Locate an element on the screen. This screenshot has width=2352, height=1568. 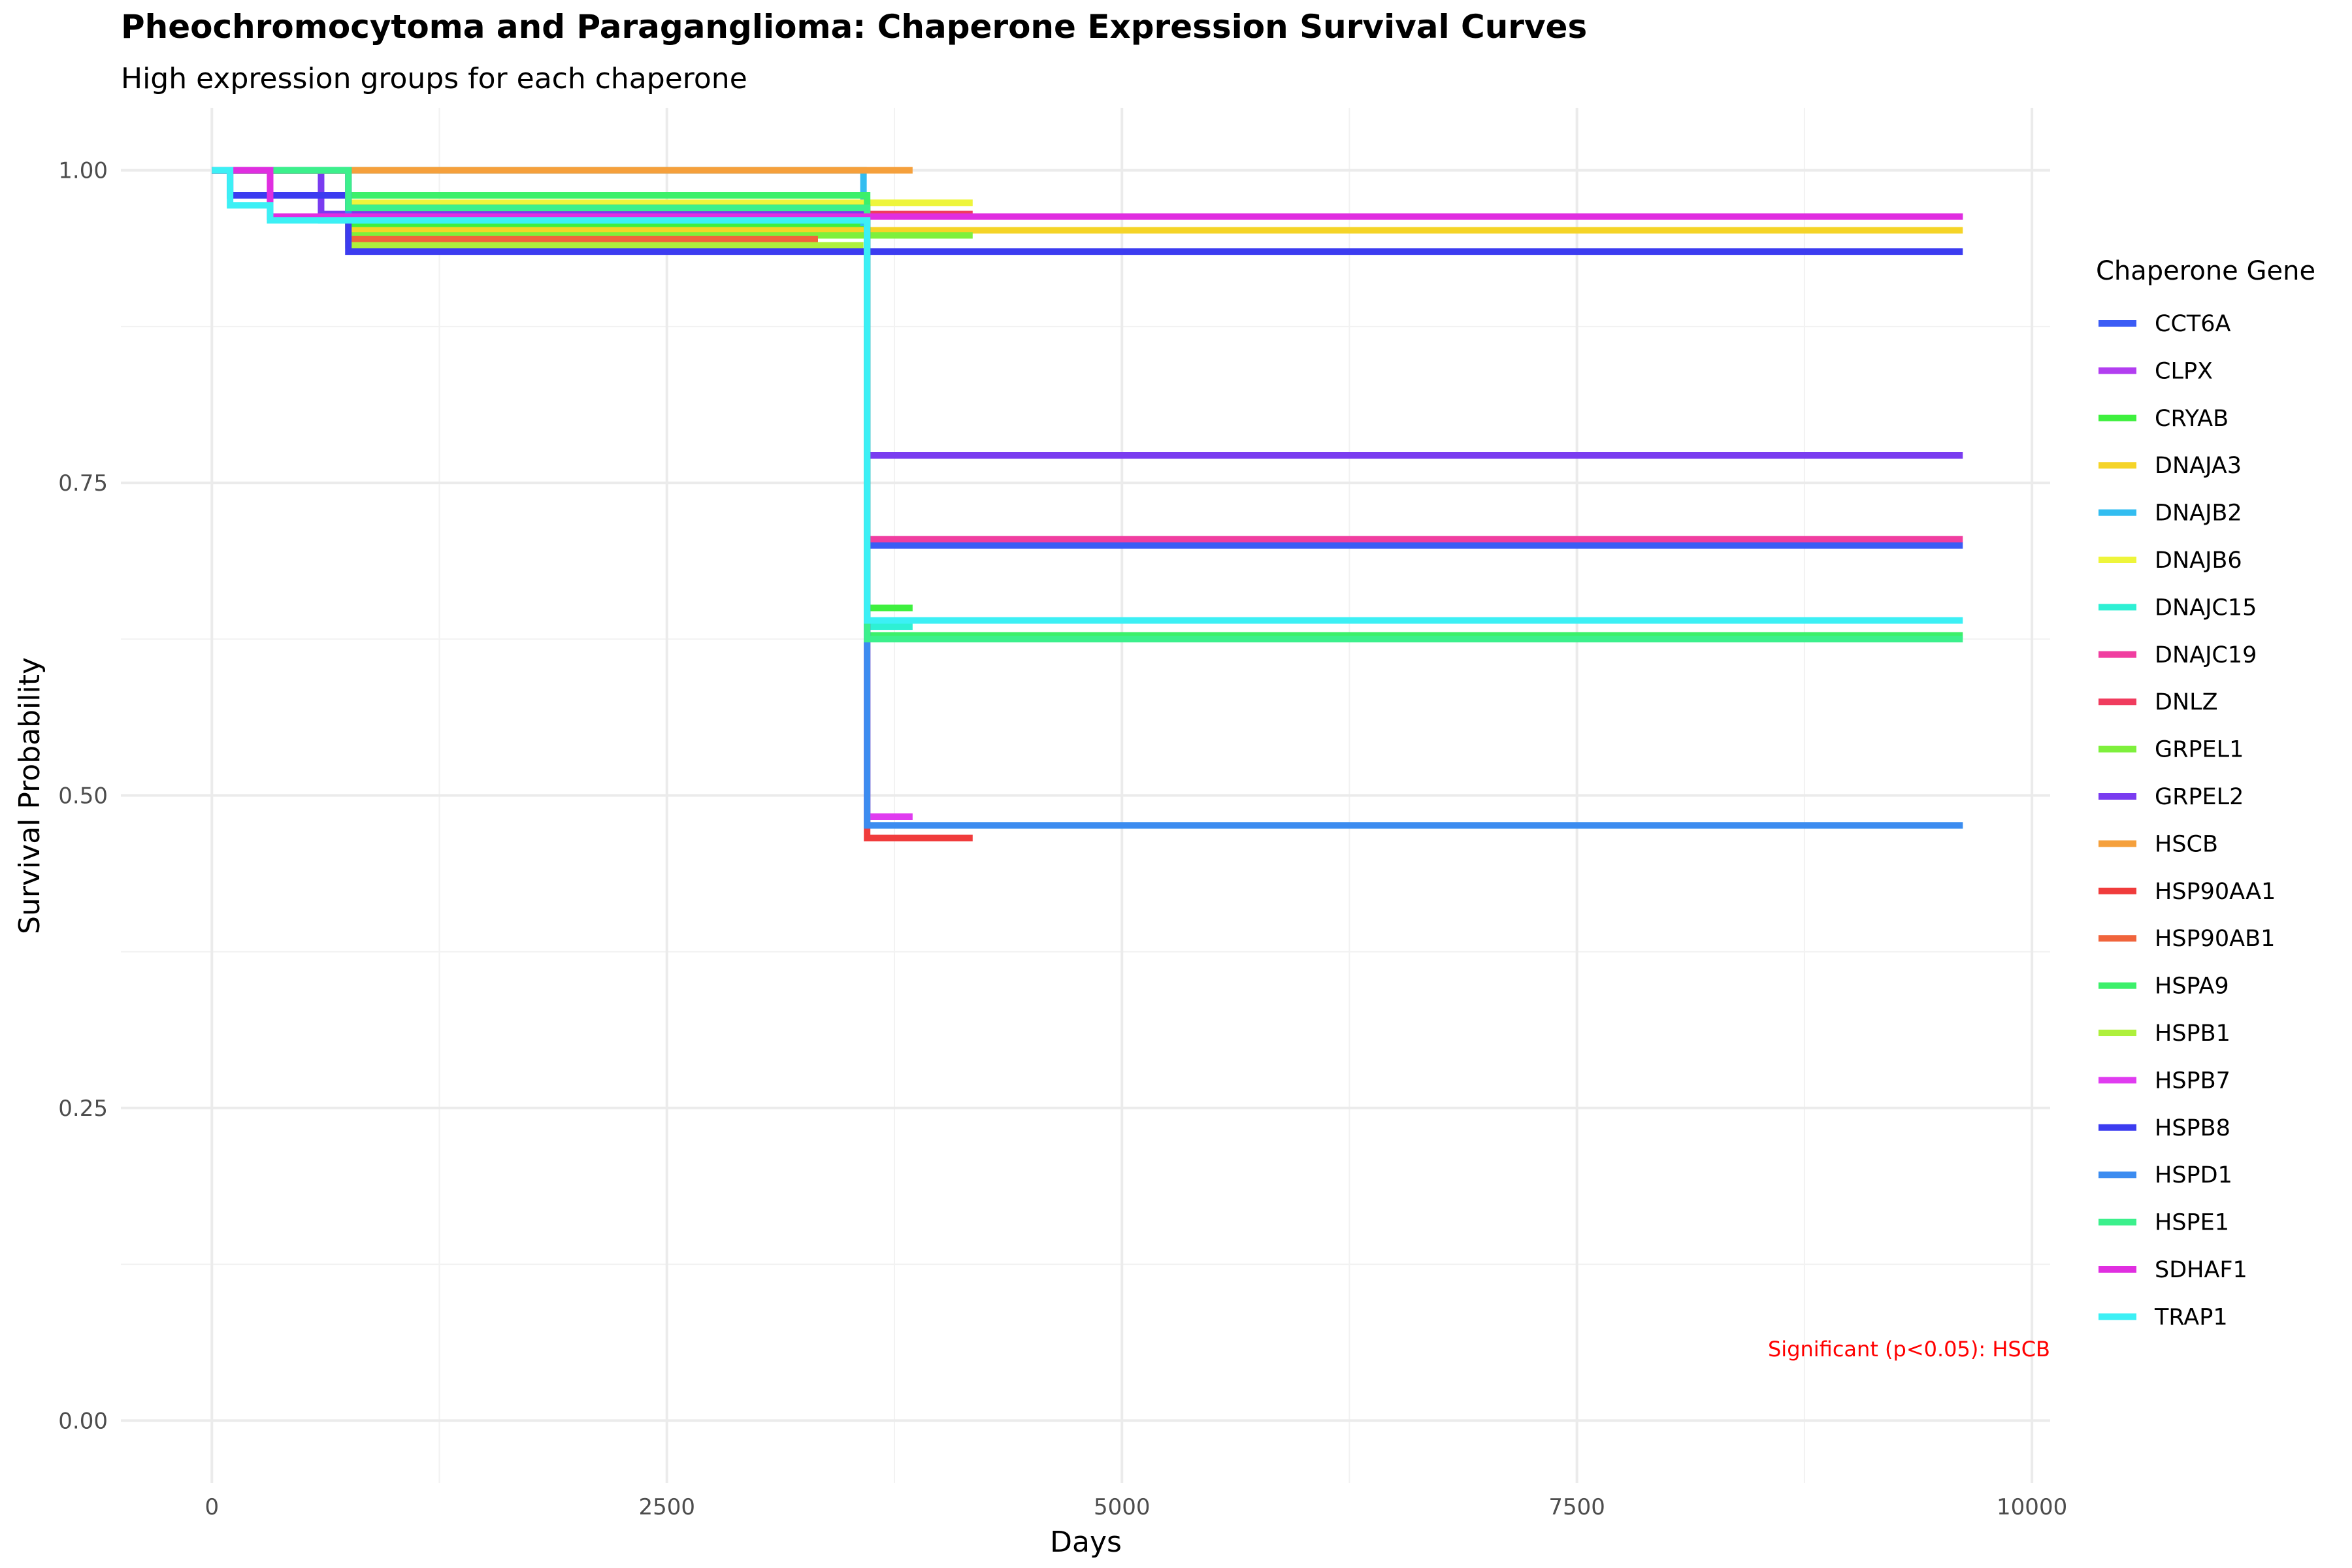
legend-item-hspa9: HSPA9 is located at coordinates (2164, 986).